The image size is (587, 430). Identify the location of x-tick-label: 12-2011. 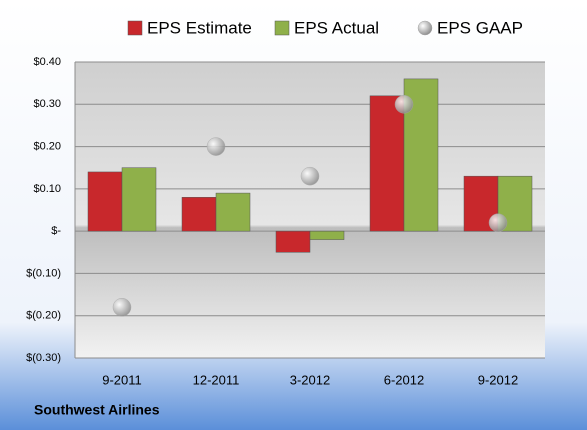
(216, 379).